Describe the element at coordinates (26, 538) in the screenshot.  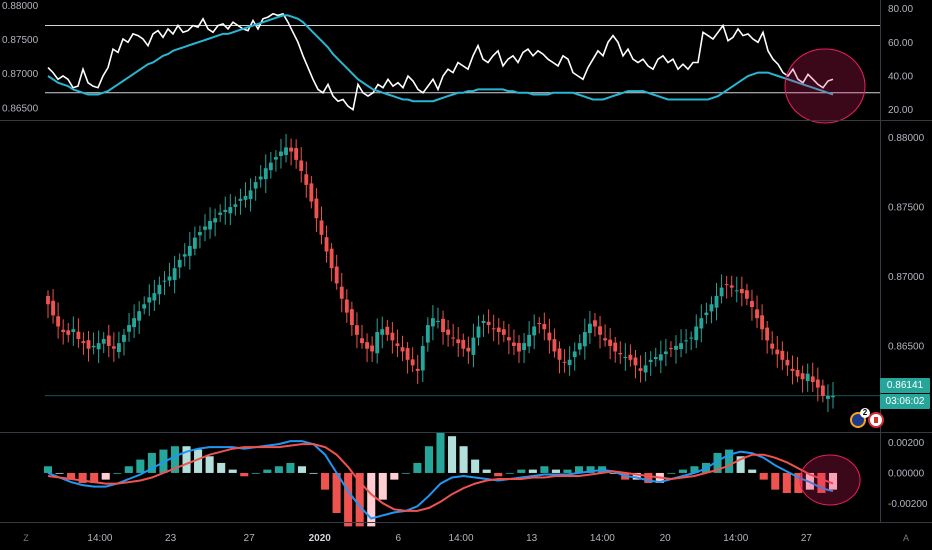
I see `timezone-toggle-button: Z` at that location.